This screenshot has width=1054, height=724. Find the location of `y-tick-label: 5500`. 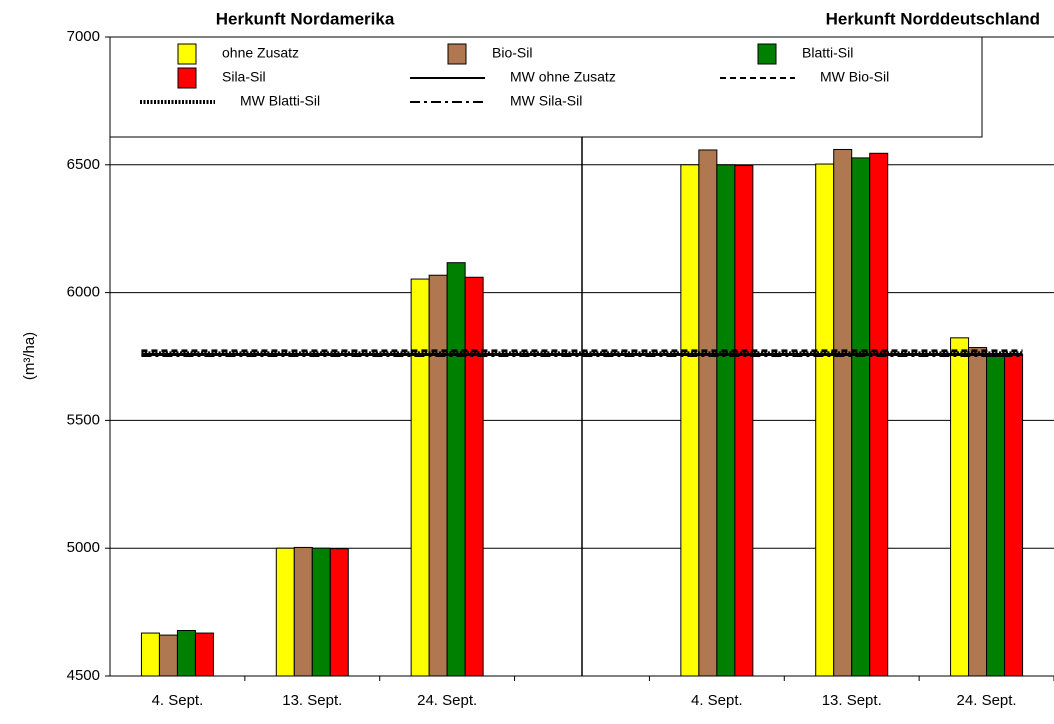

y-tick-label: 5500 is located at coordinates (83, 419).